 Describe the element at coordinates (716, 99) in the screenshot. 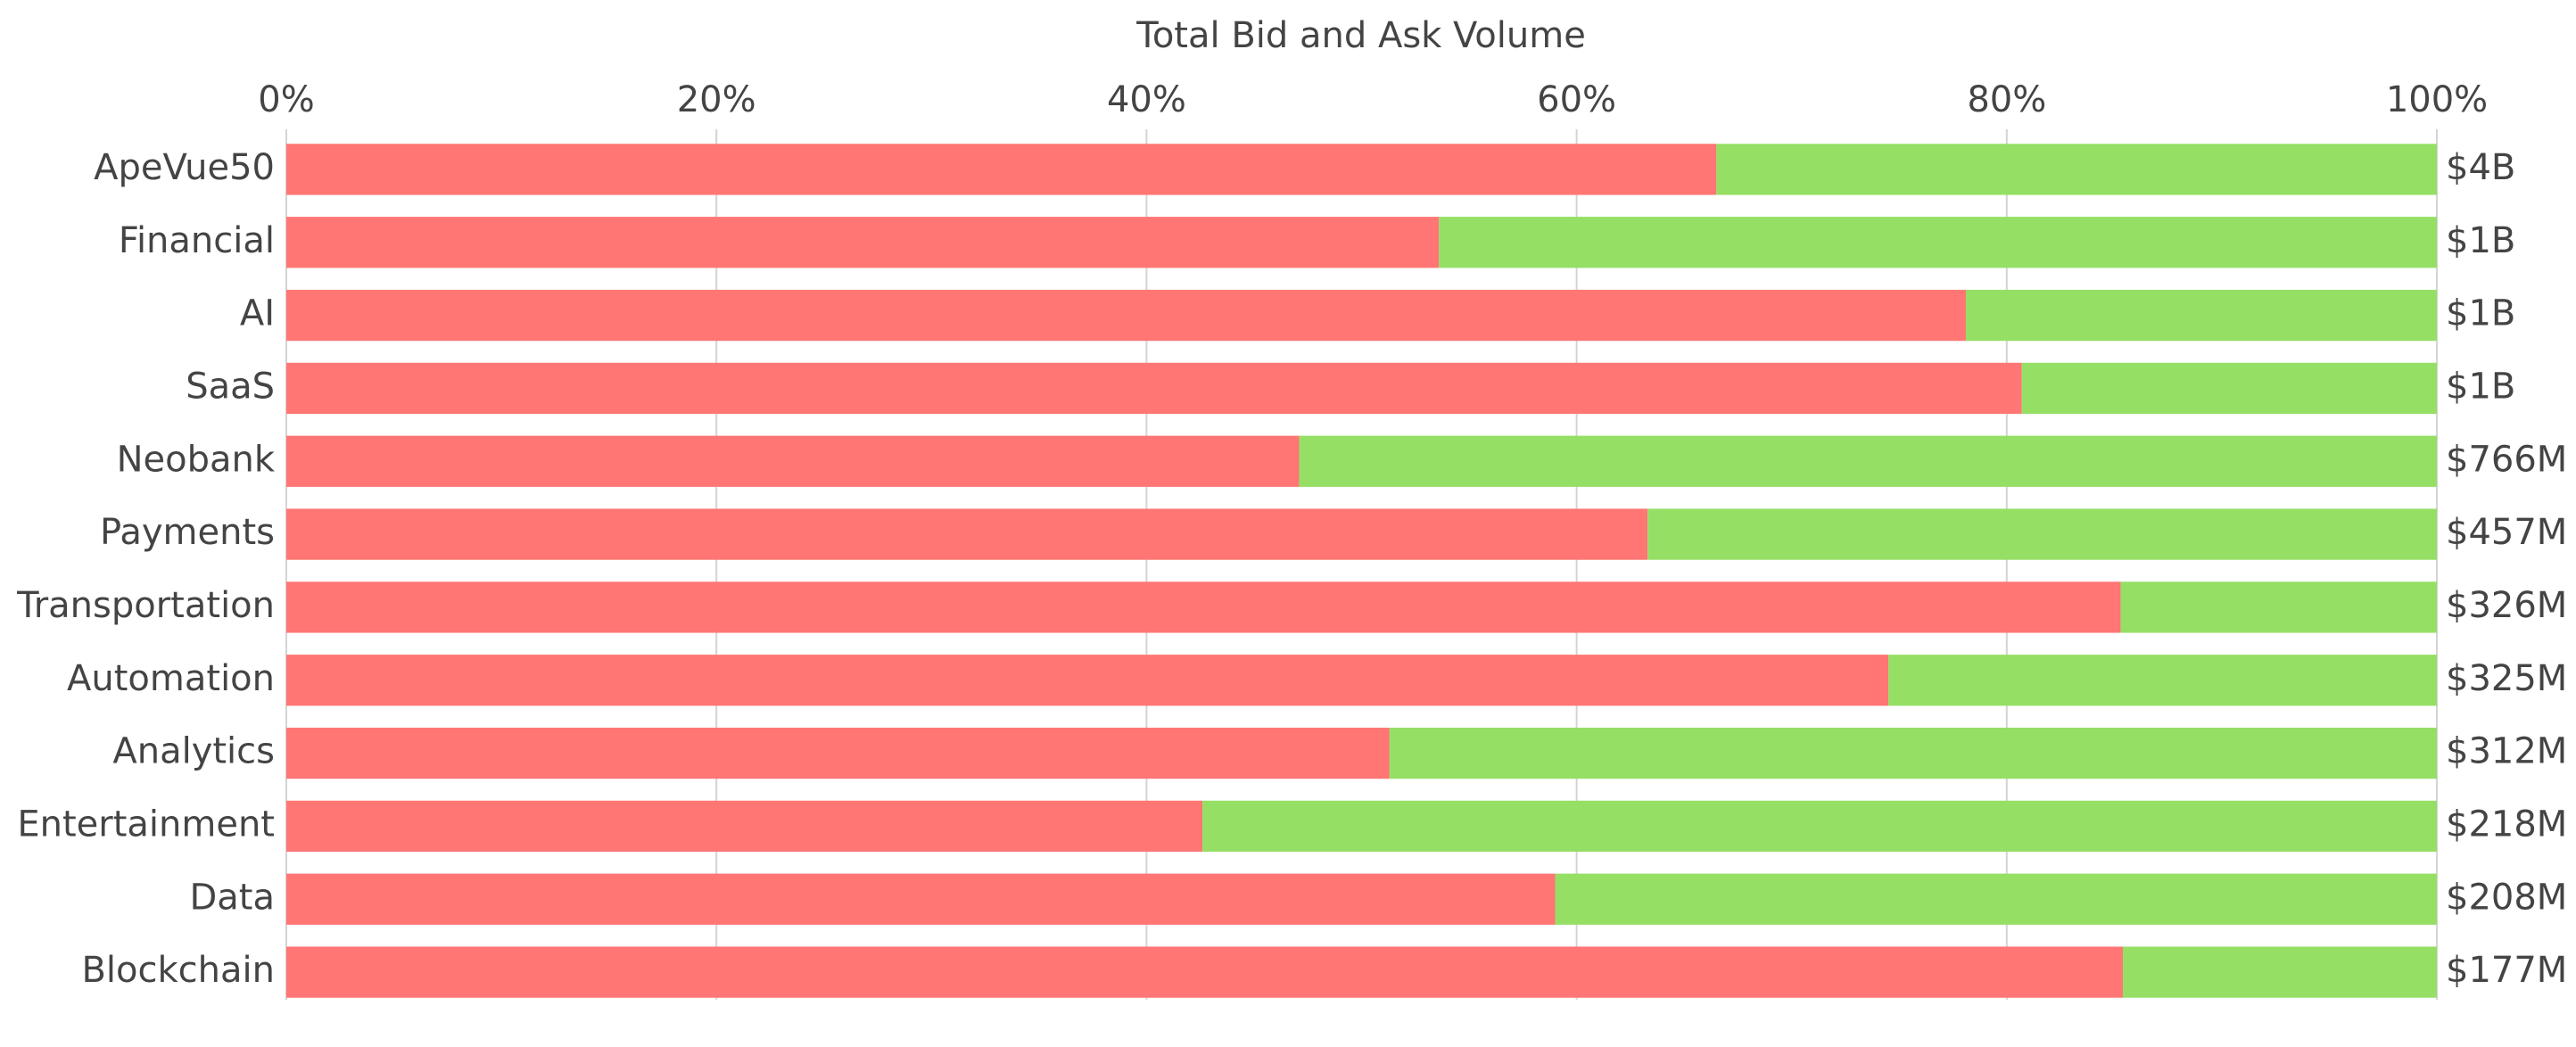

I see `x-tick-label: 20%` at that location.